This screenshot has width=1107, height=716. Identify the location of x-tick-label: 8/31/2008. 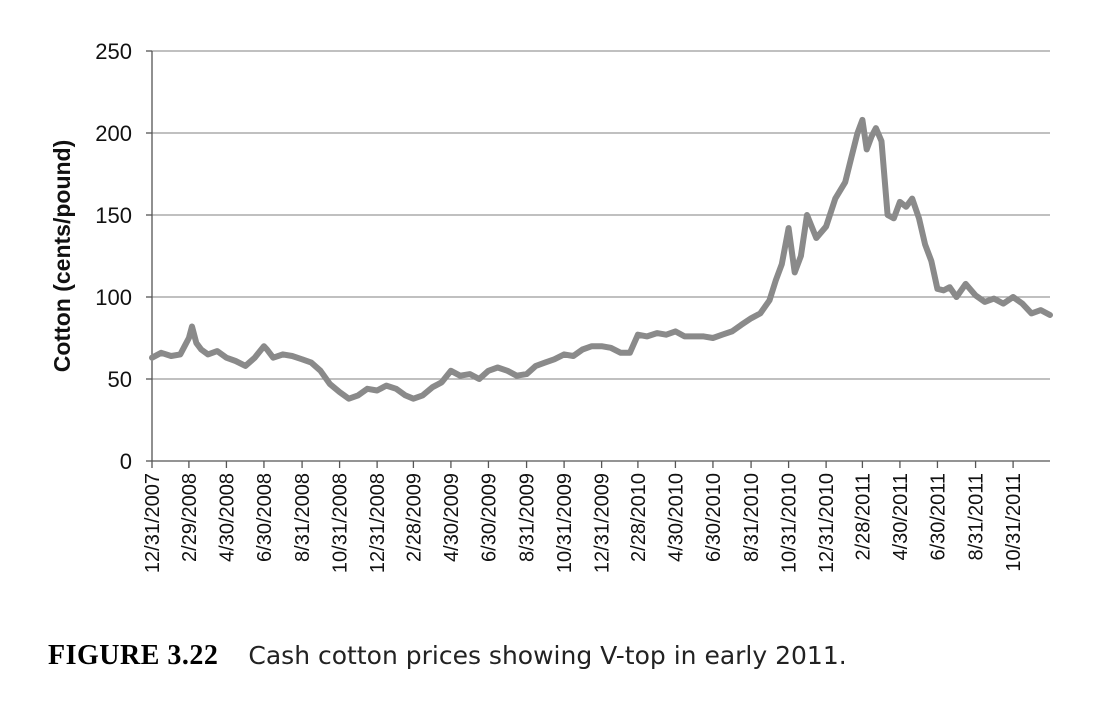
(303, 517).